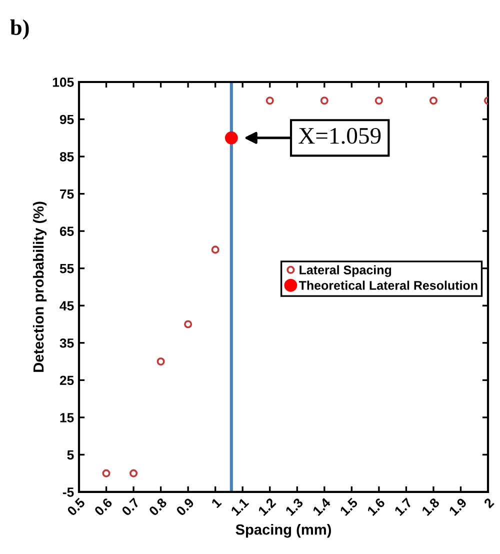 The image size is (500, 554). I want to click on y-tick-label: -5, so click(68, 492).